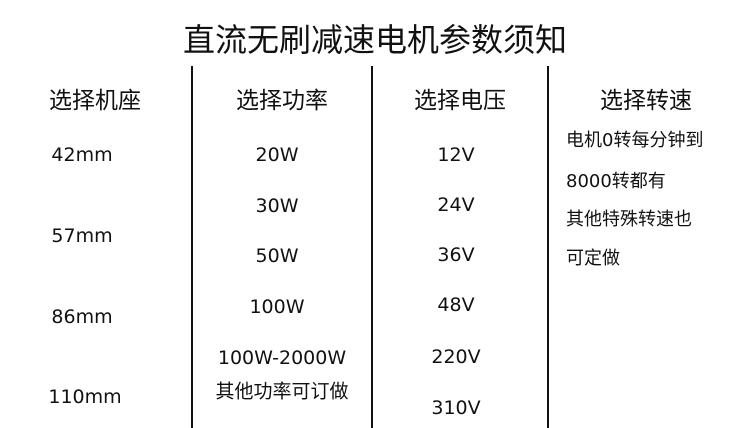  I want to click on voltage-item: 310V, so click(456, 408).